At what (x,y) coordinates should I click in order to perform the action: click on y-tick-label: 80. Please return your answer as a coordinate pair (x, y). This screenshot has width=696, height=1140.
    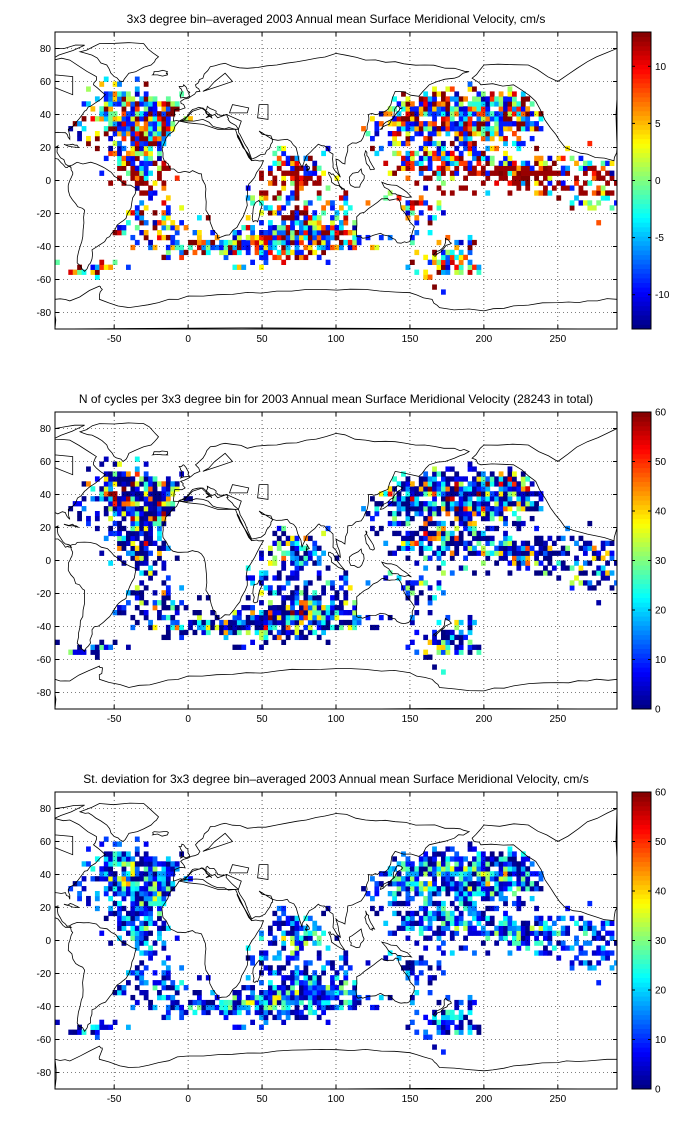
    Looking at the image, I should click on (46, 49).